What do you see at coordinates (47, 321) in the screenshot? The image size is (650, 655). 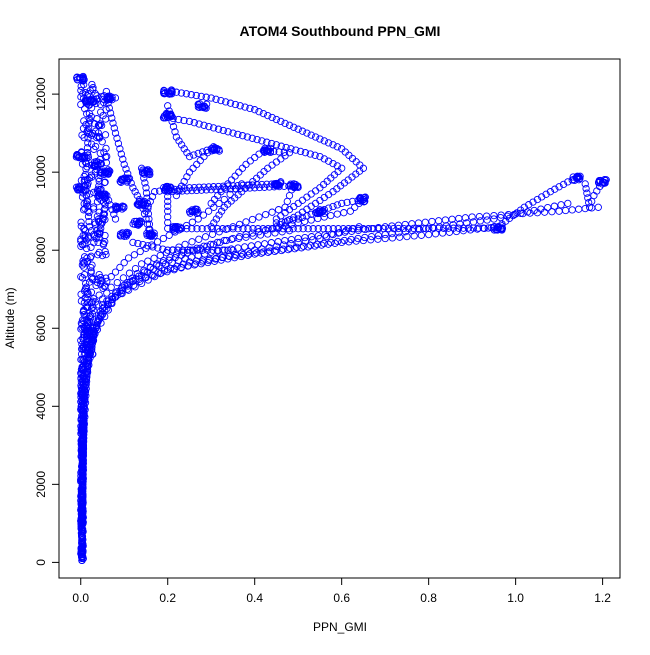 I see `y-axis: 0 2000 4000 6000 8000 10000 12000` at bounding box center [47, 321].